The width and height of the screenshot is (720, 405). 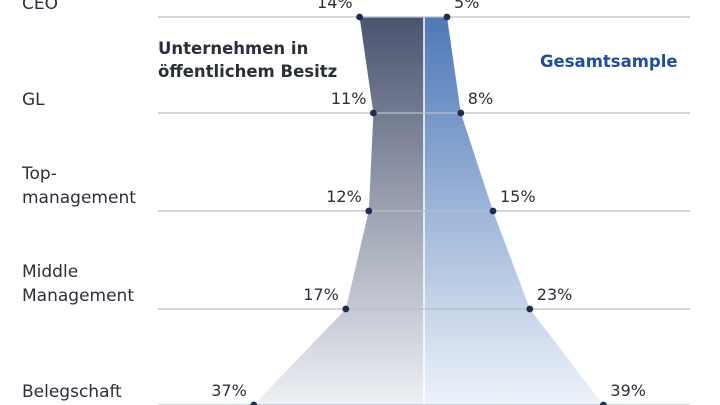 I want to click on level-label: Belegschaft, so click(x=72, y=392).